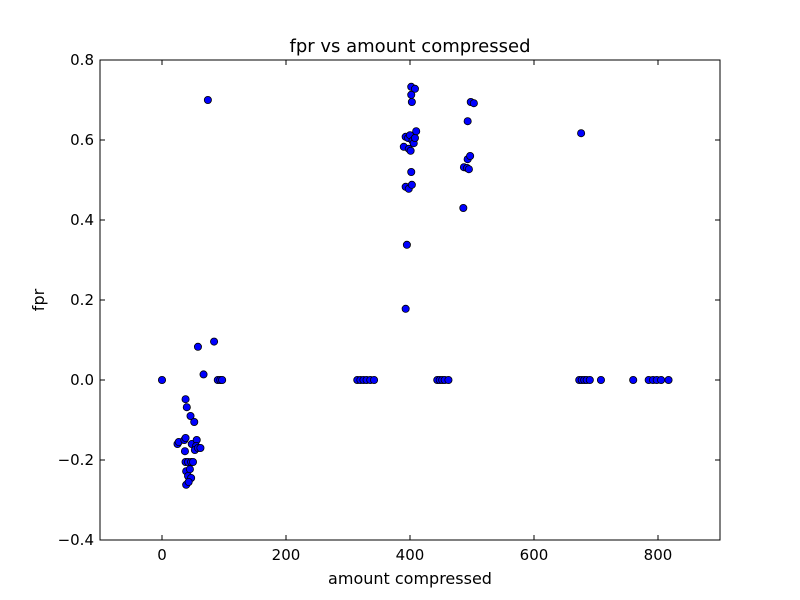  Describe the element at coordinates (76, 540) in the screenshot. I see `y-tick-label: −0.4` at that location.